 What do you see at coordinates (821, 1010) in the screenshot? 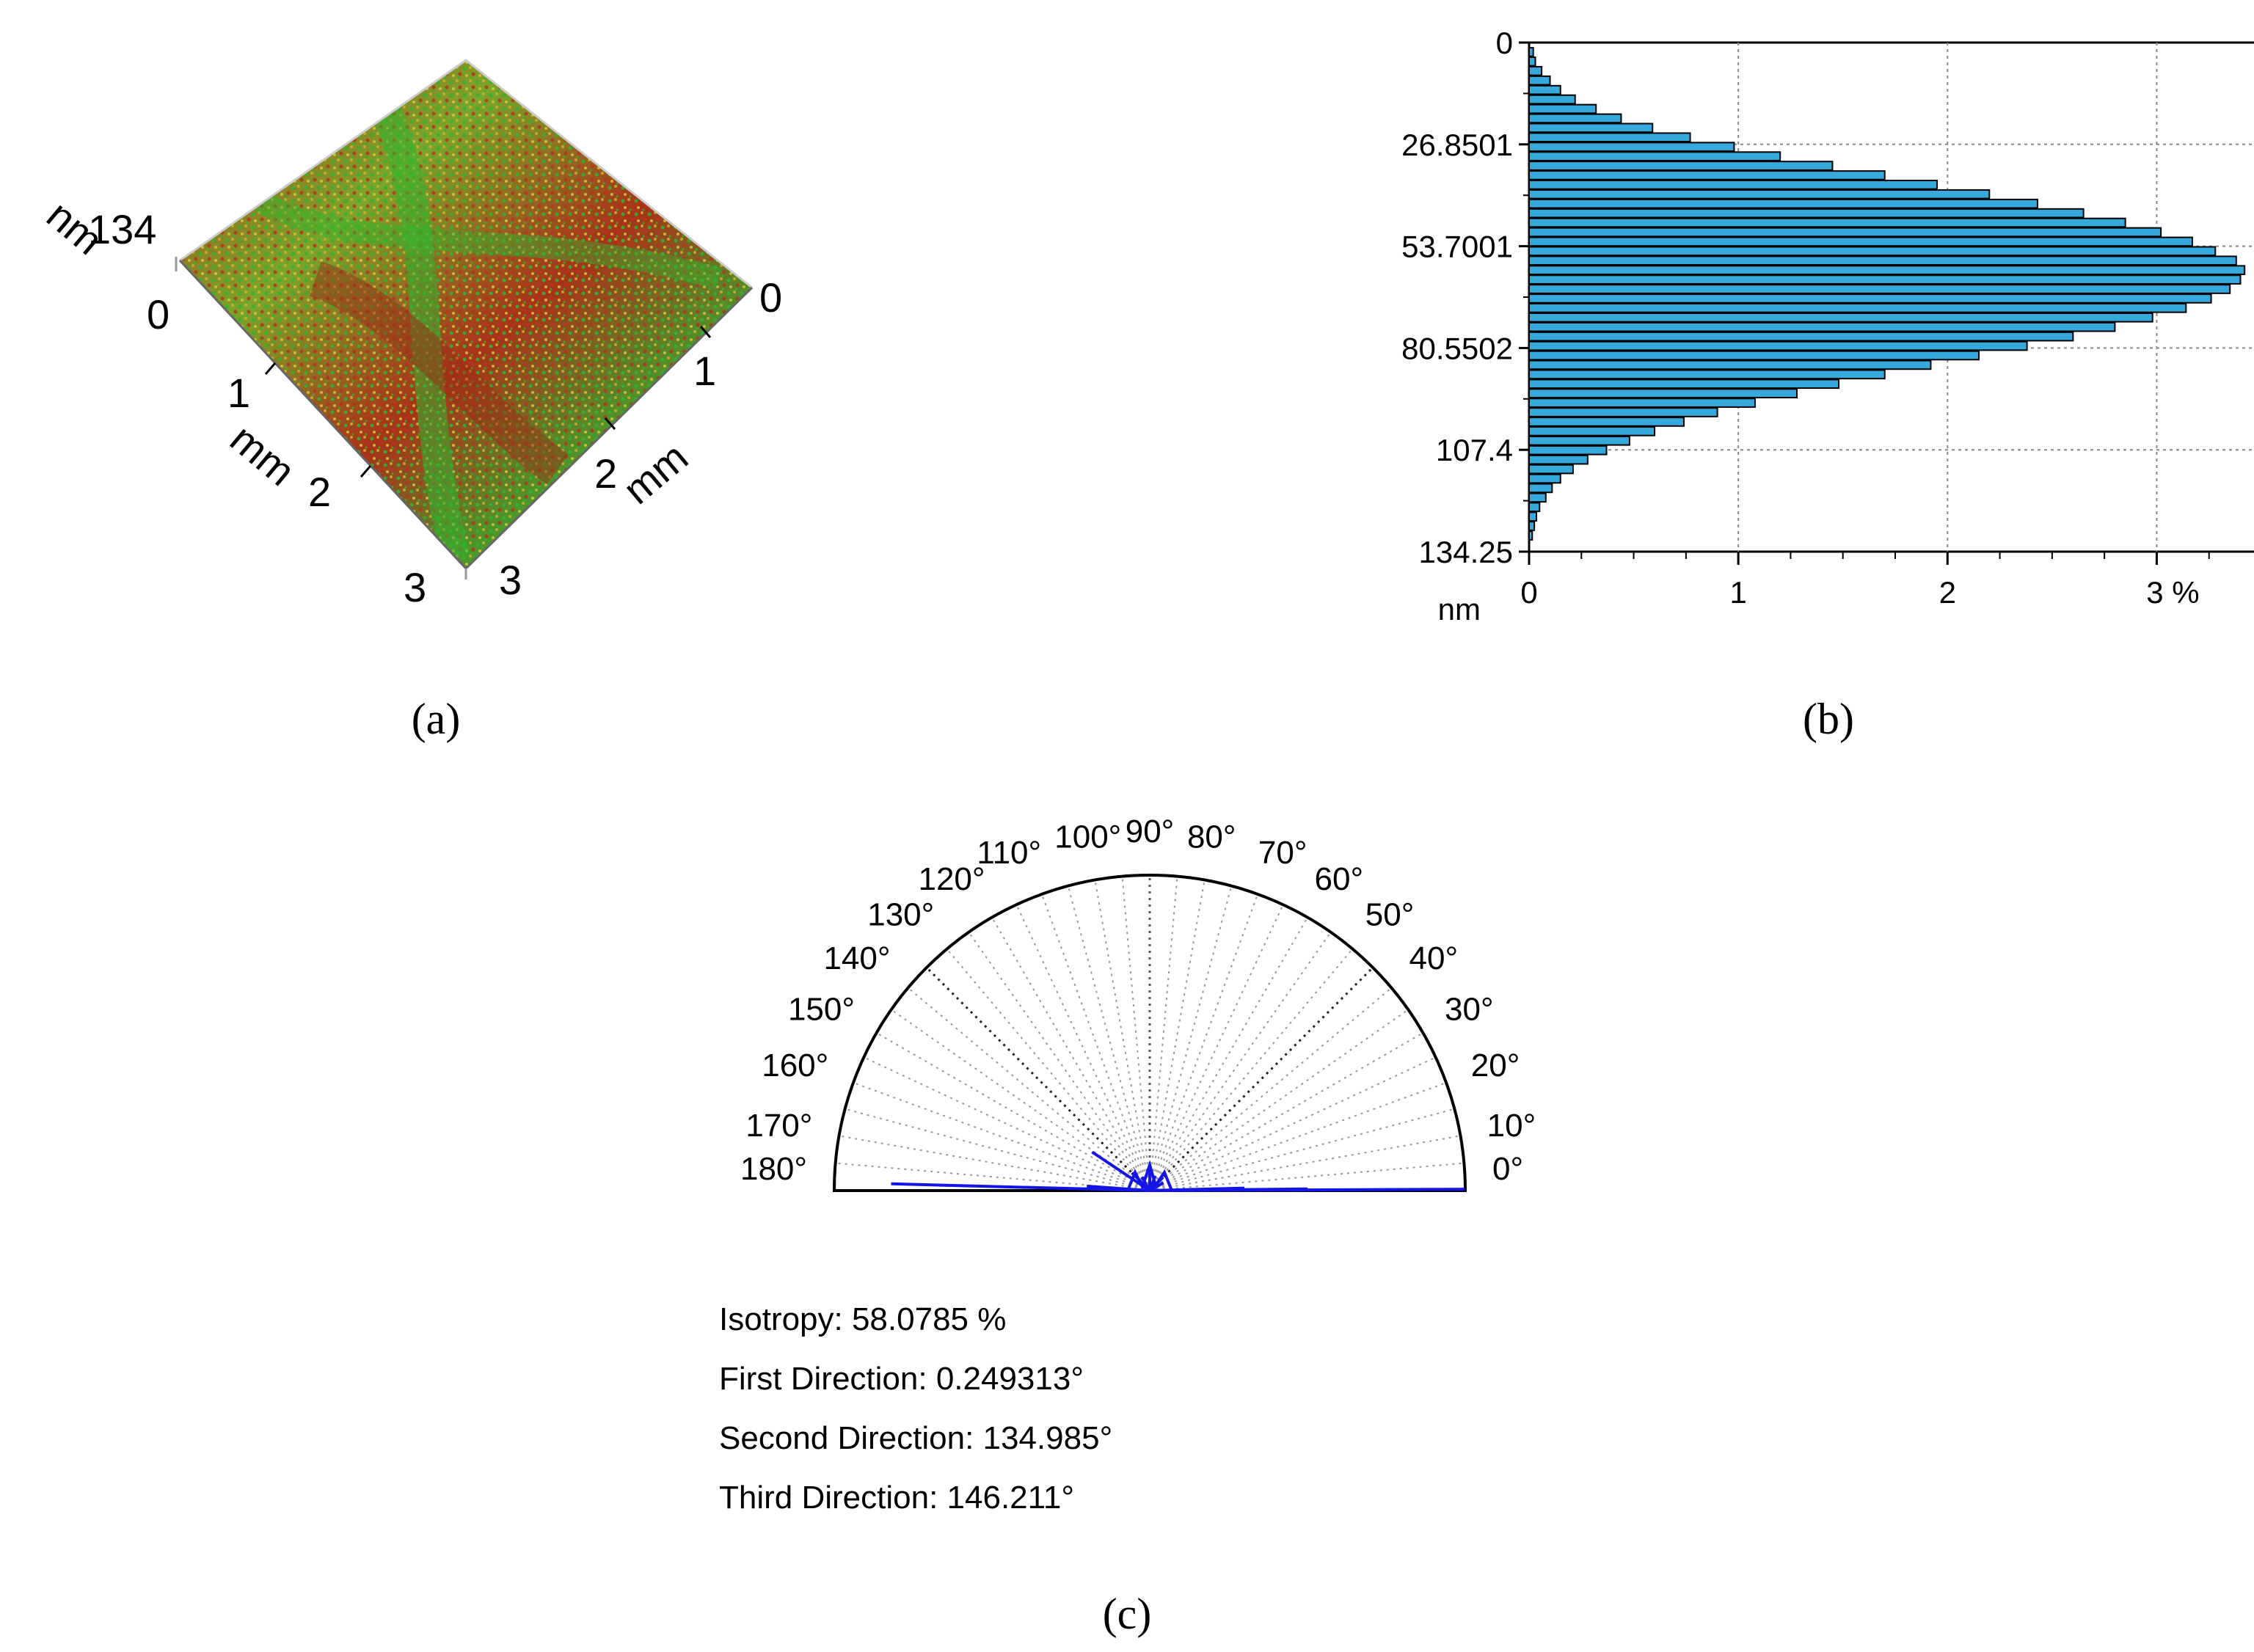
I see `polar-angle-label-150: 150°` at bounding box center [821, 1010].